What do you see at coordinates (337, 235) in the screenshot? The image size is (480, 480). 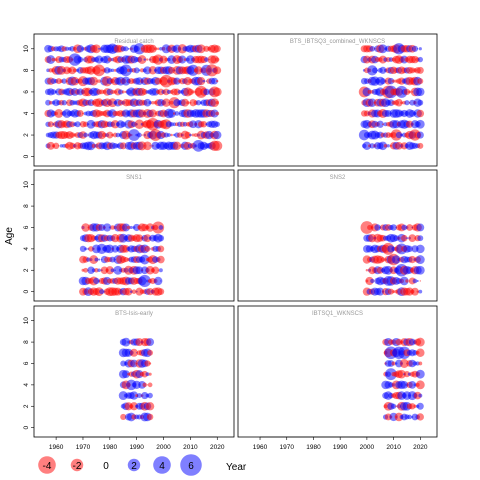 I see `panel: SNS2` at bounding box center [337, 235].